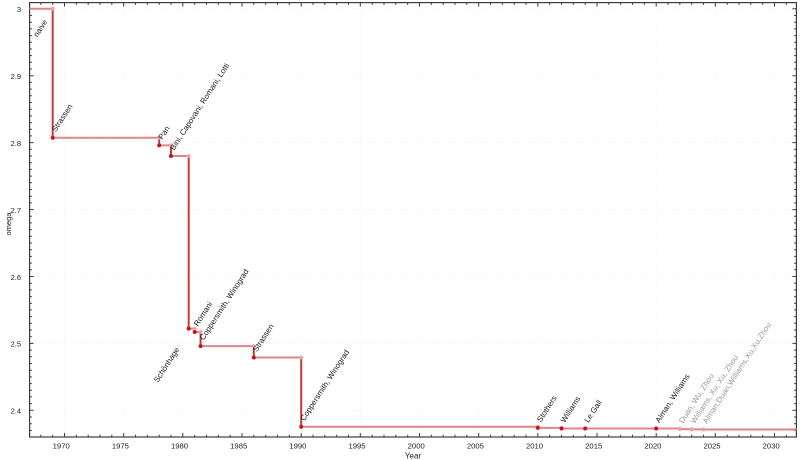 This screenshot has height=460, width=800. I want to click on svg-text: omega, so click(8, 224).